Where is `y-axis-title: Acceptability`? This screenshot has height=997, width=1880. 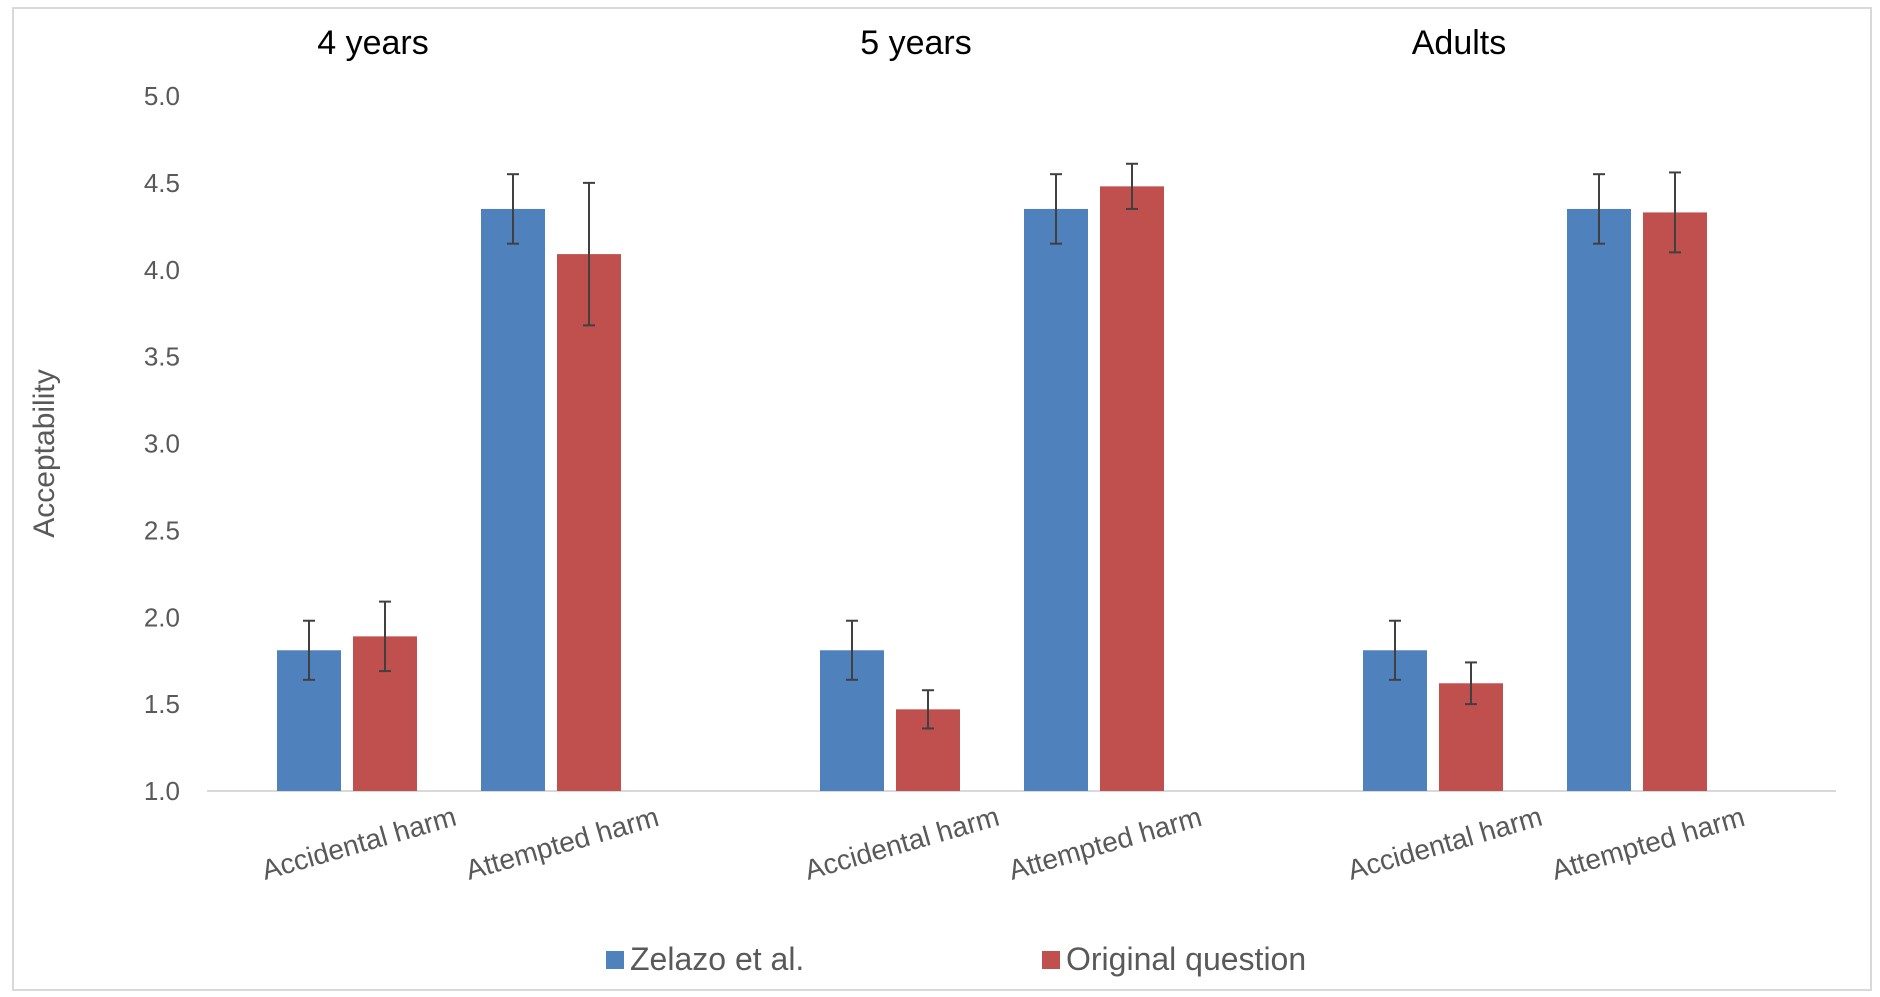
y-axis-title: Acceptability is located at coordinates (44, 453).